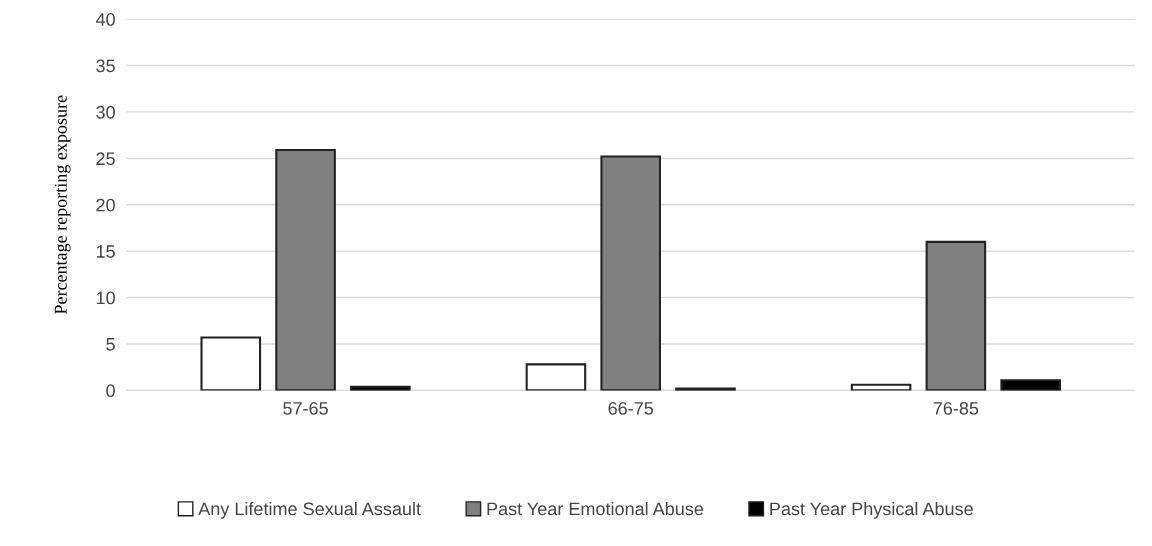 This screenshot has width=1152, height=546. I want to click on legend-label: Past Year Emotional Abuse, so click(595, 509).